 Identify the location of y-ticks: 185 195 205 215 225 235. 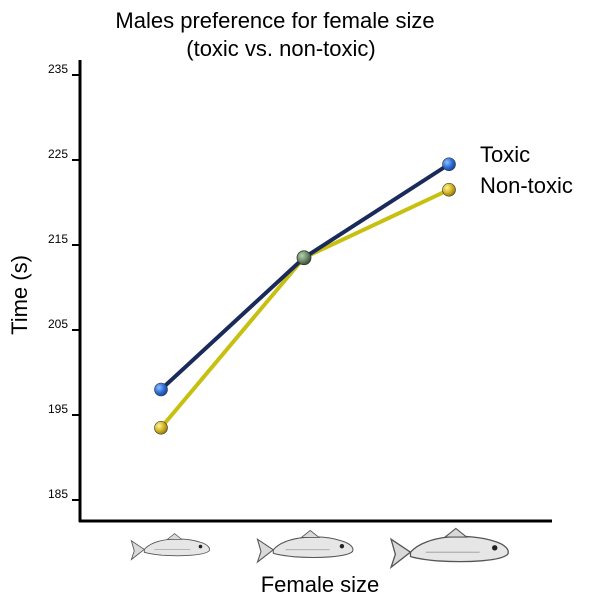
(64, 281).